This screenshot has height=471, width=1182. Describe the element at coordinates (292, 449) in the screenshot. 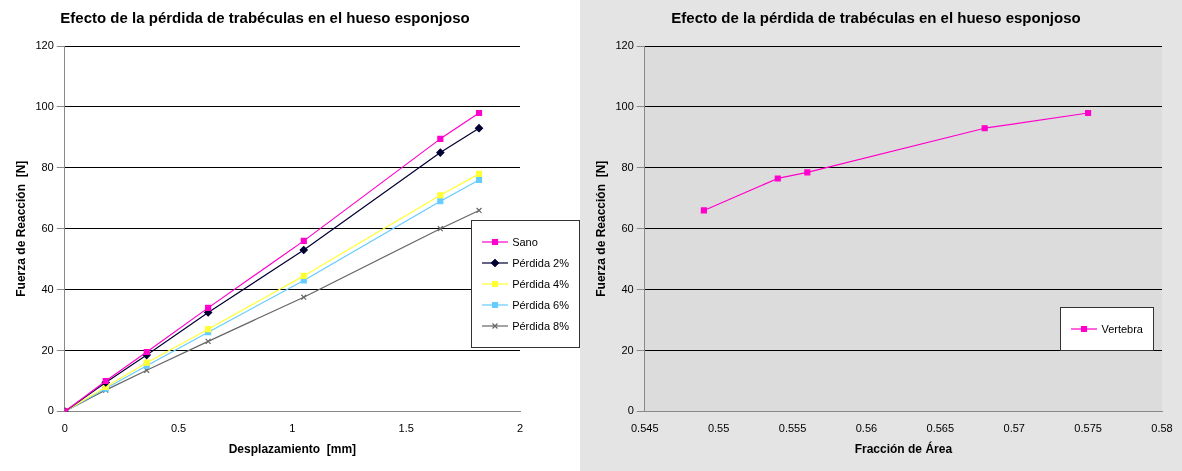

I see `x-axis-title: Desplazamiento [mm]` at that location.